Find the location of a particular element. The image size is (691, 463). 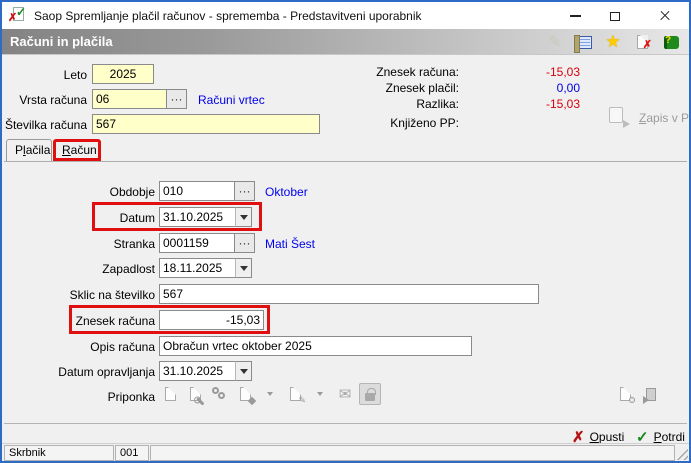

resize-grip is located at coordinates (682, 454).